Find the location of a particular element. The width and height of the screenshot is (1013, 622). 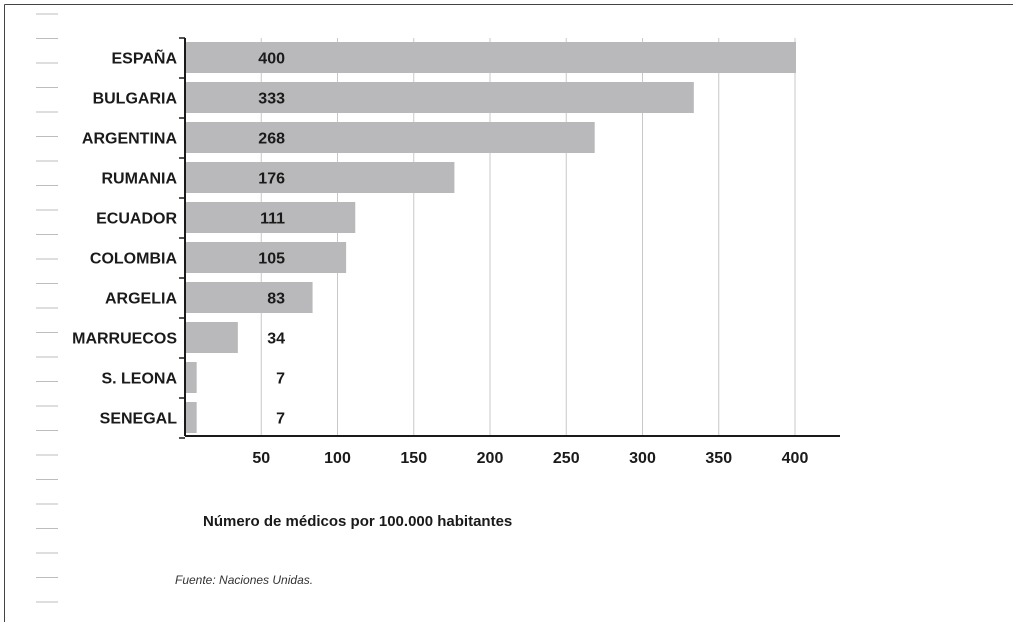

value-label: 105 is located at coordinates (271, 259).